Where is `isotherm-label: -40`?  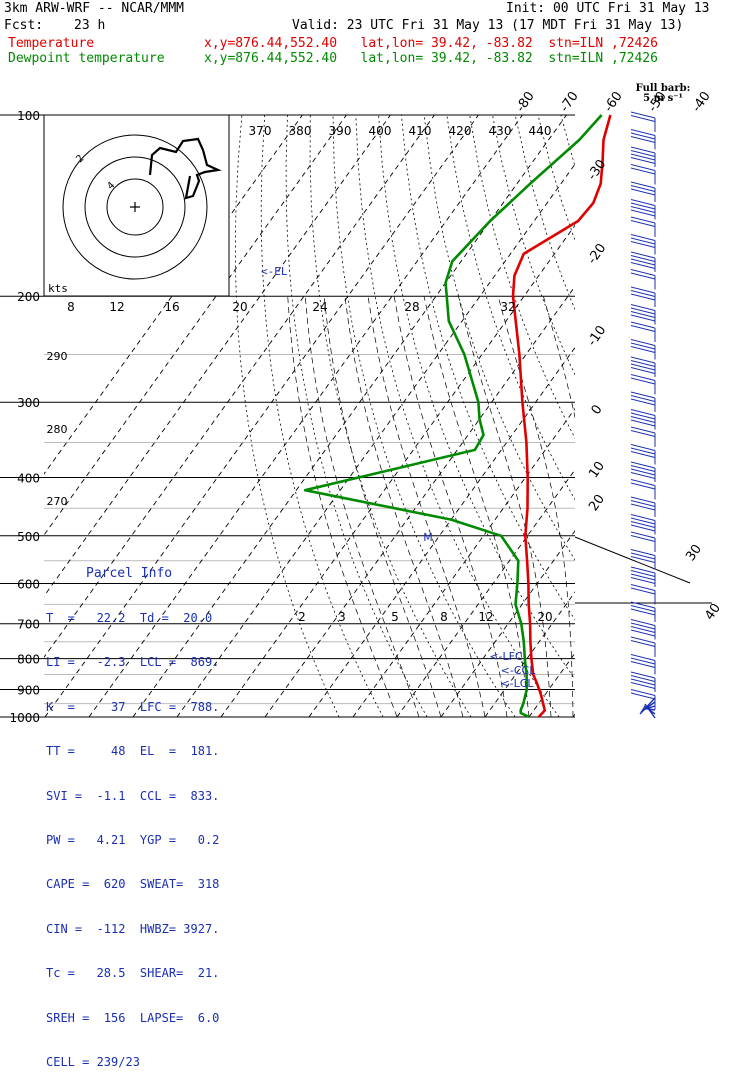
isotherm-label: -40 is located at coordinates (701, 102).